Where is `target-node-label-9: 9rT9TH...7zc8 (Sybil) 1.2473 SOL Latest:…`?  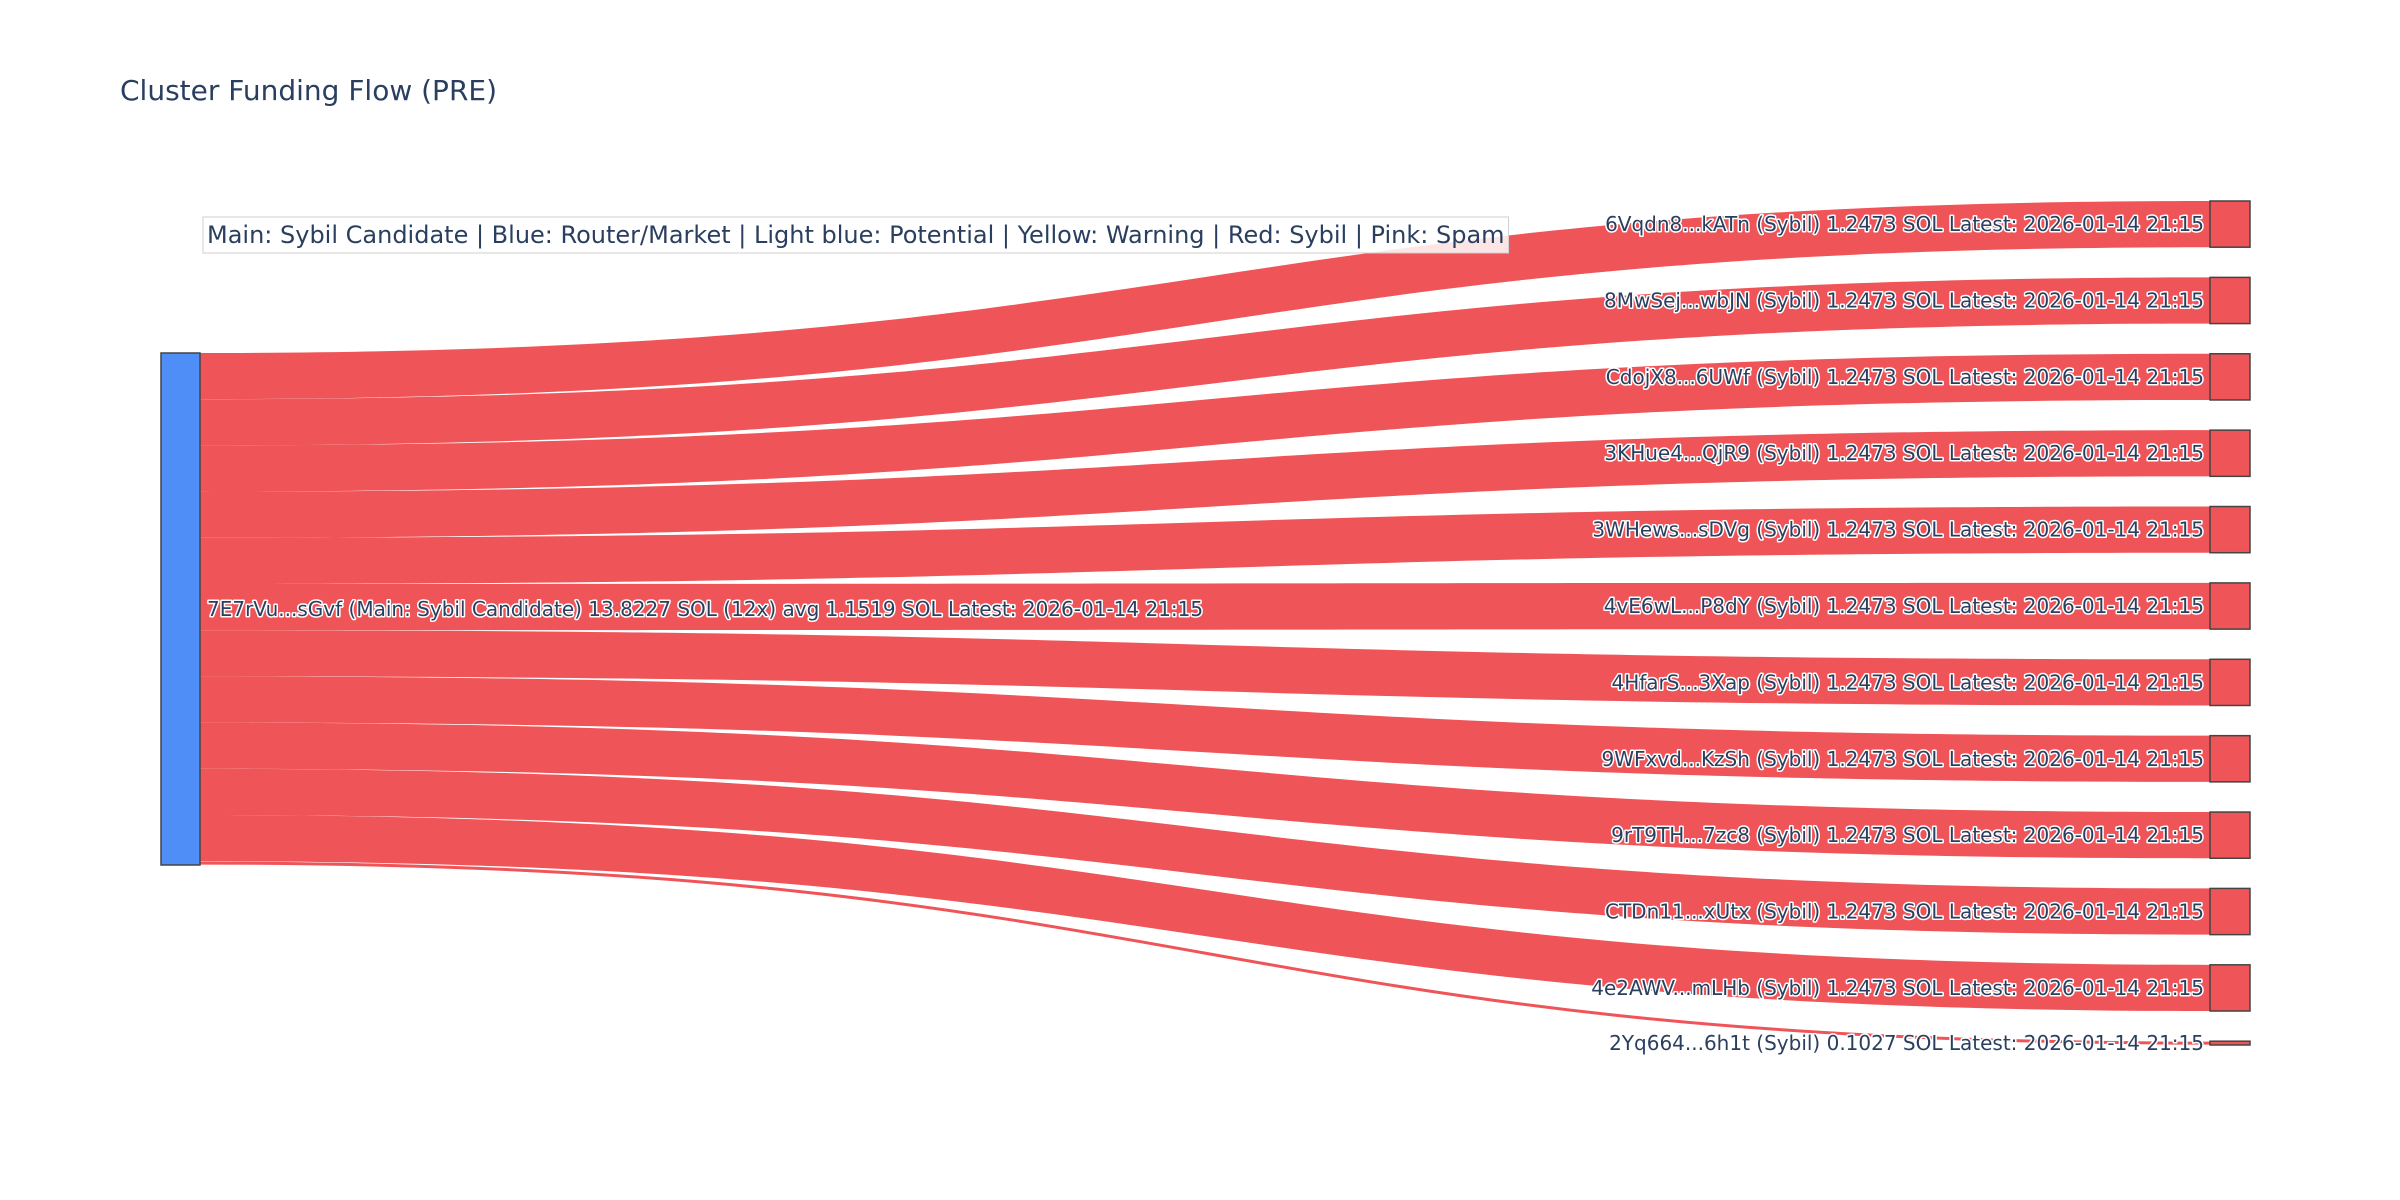
target-node-label-9: 9rT9TH...7zc8 (Sybil) 1.2473 SOL Latest:… is located at coordinates (1907, 835).